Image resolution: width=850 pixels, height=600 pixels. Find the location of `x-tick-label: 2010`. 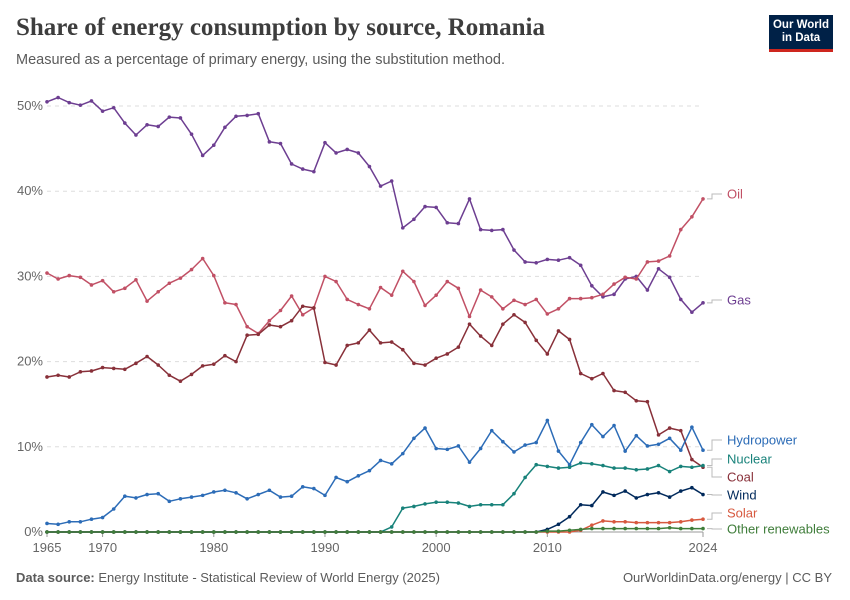

x-tick-label: 2010 is located at coordinates (547, 547).